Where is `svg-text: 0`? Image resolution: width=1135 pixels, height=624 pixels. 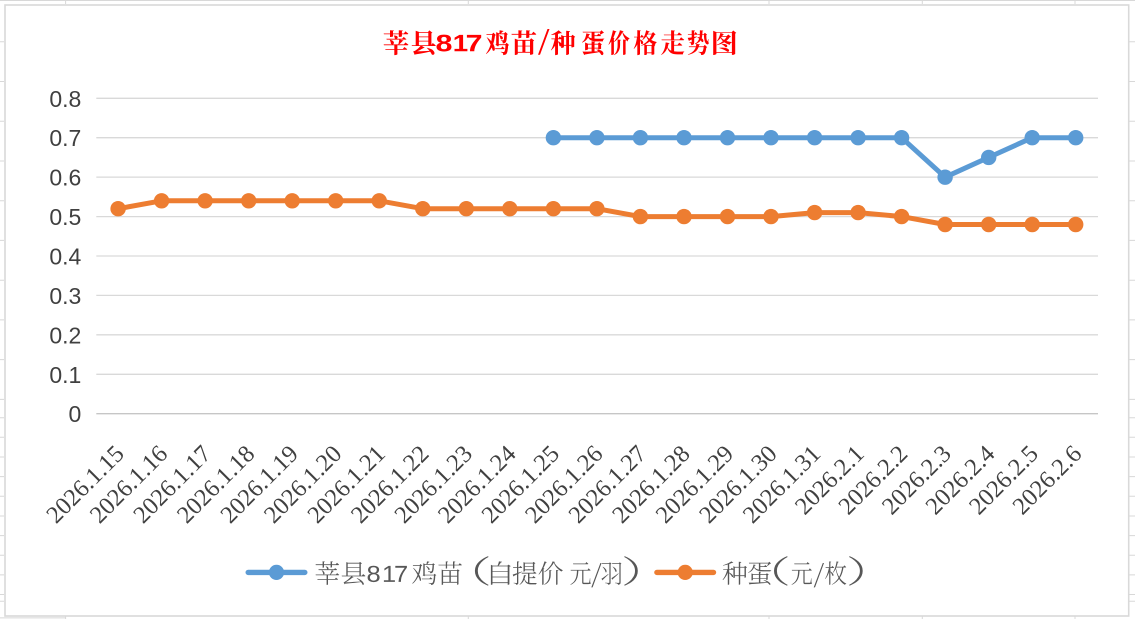
svg-text: 0 is located at coordinates (75, 414).